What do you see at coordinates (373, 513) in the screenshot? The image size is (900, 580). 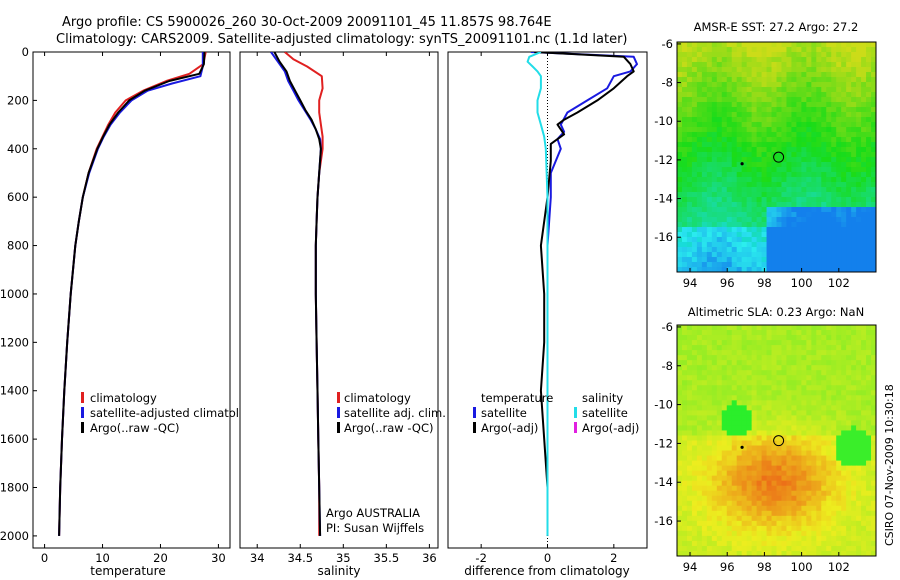 I see `agency-line-1: Argo AUSTRALIA` at bounding box center [373, 513].